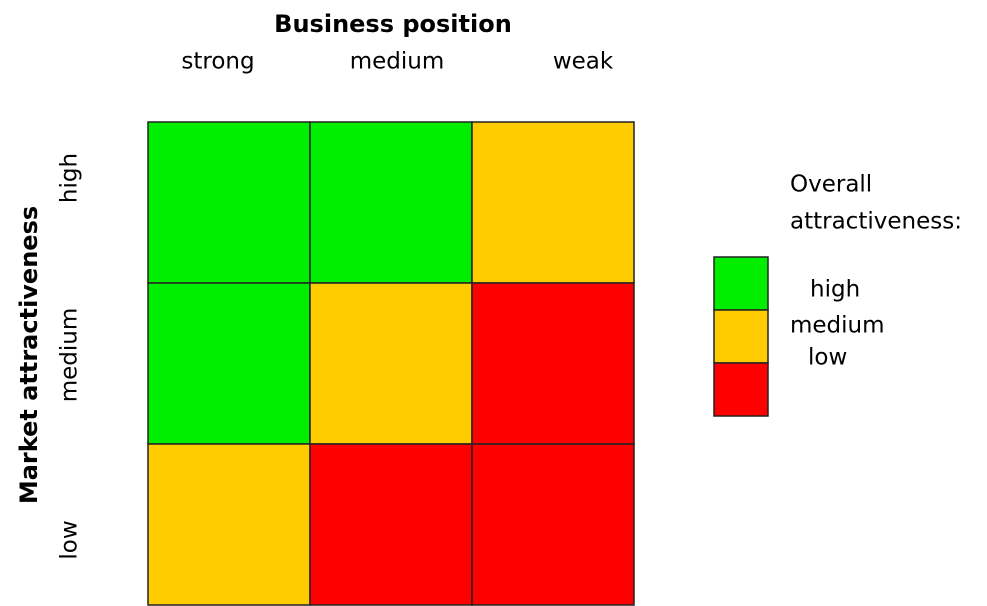 The image size is (987, 606). I want to click on legend-title: Overall, so click(831, 185).